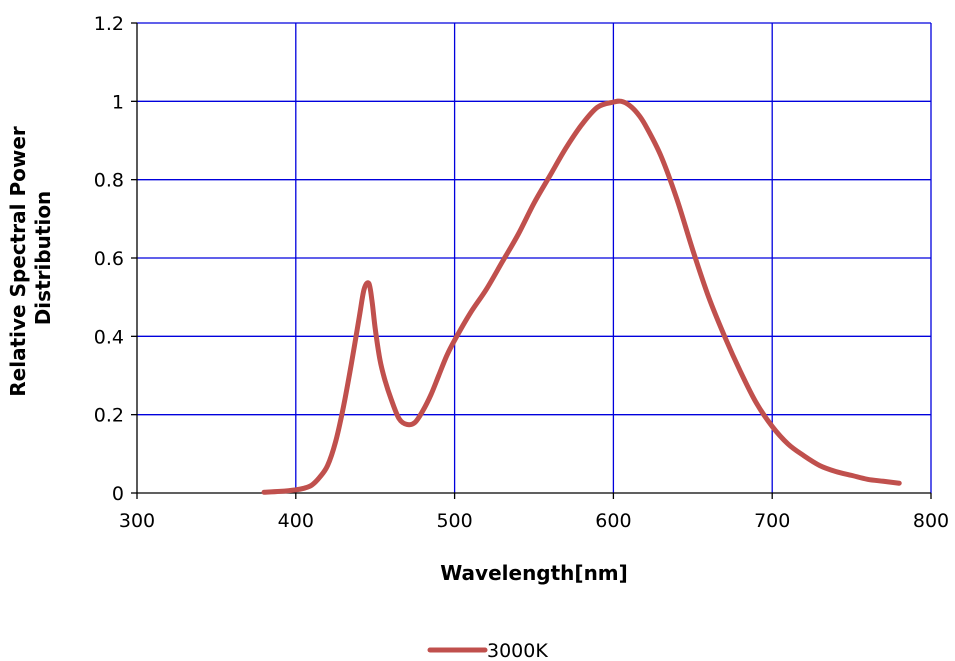  What do you see at coordinates (772, 521) in the screenshot?
I see `x-tick-label: 700` at bounding box center [772, 521].